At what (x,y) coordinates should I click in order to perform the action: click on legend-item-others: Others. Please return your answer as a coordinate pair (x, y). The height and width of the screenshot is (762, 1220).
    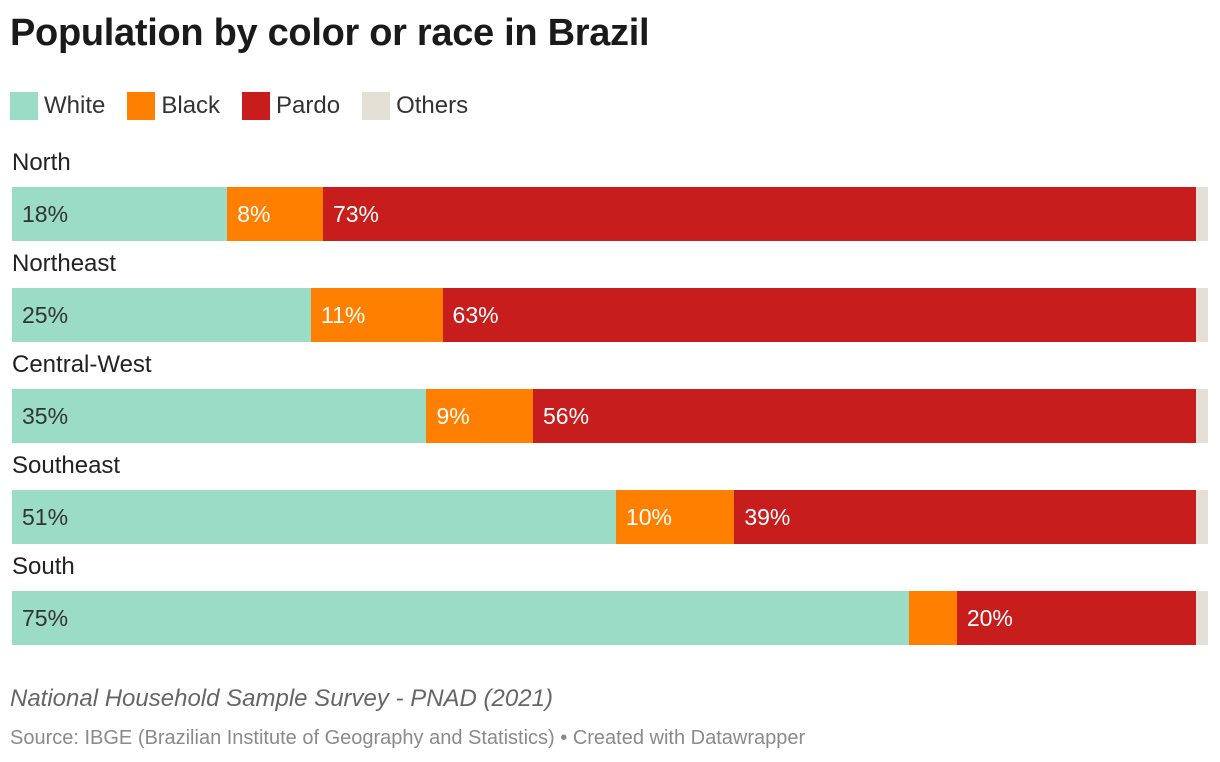
    Looking at the image, I should click on (415, 106).